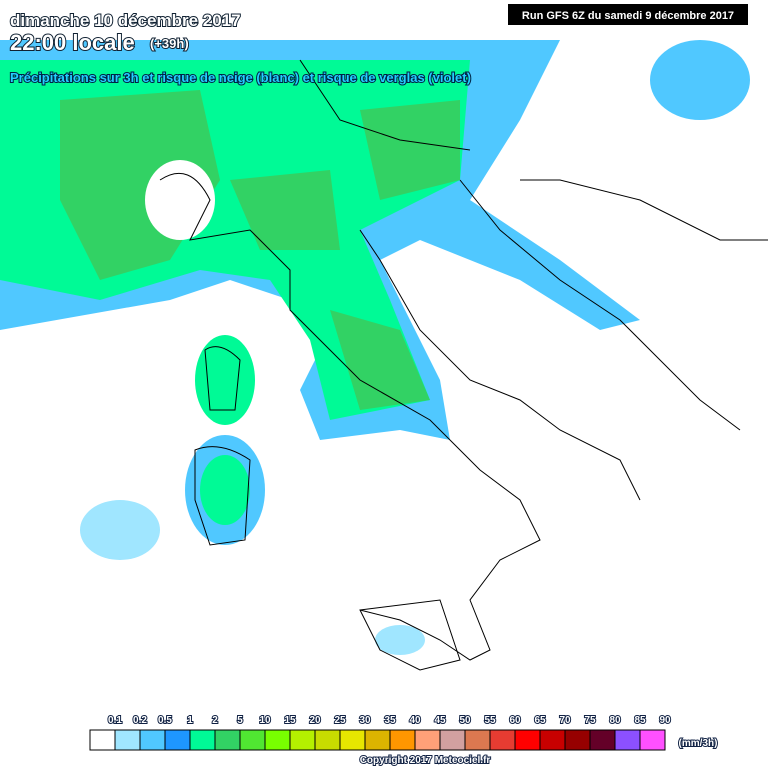  What do you see at coordinates (515, 720) in the screenshot?
I see `legend-label: 60` at bounding box center [515, 720].